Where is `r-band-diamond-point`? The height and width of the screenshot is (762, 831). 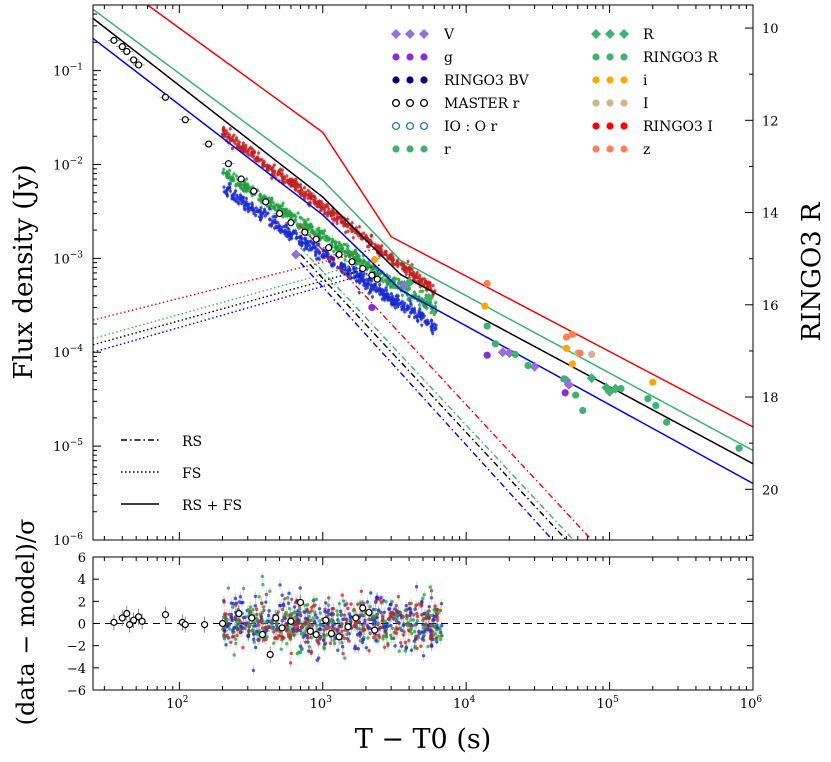 r-band-diamond-point is located at coordinates (428, 297).